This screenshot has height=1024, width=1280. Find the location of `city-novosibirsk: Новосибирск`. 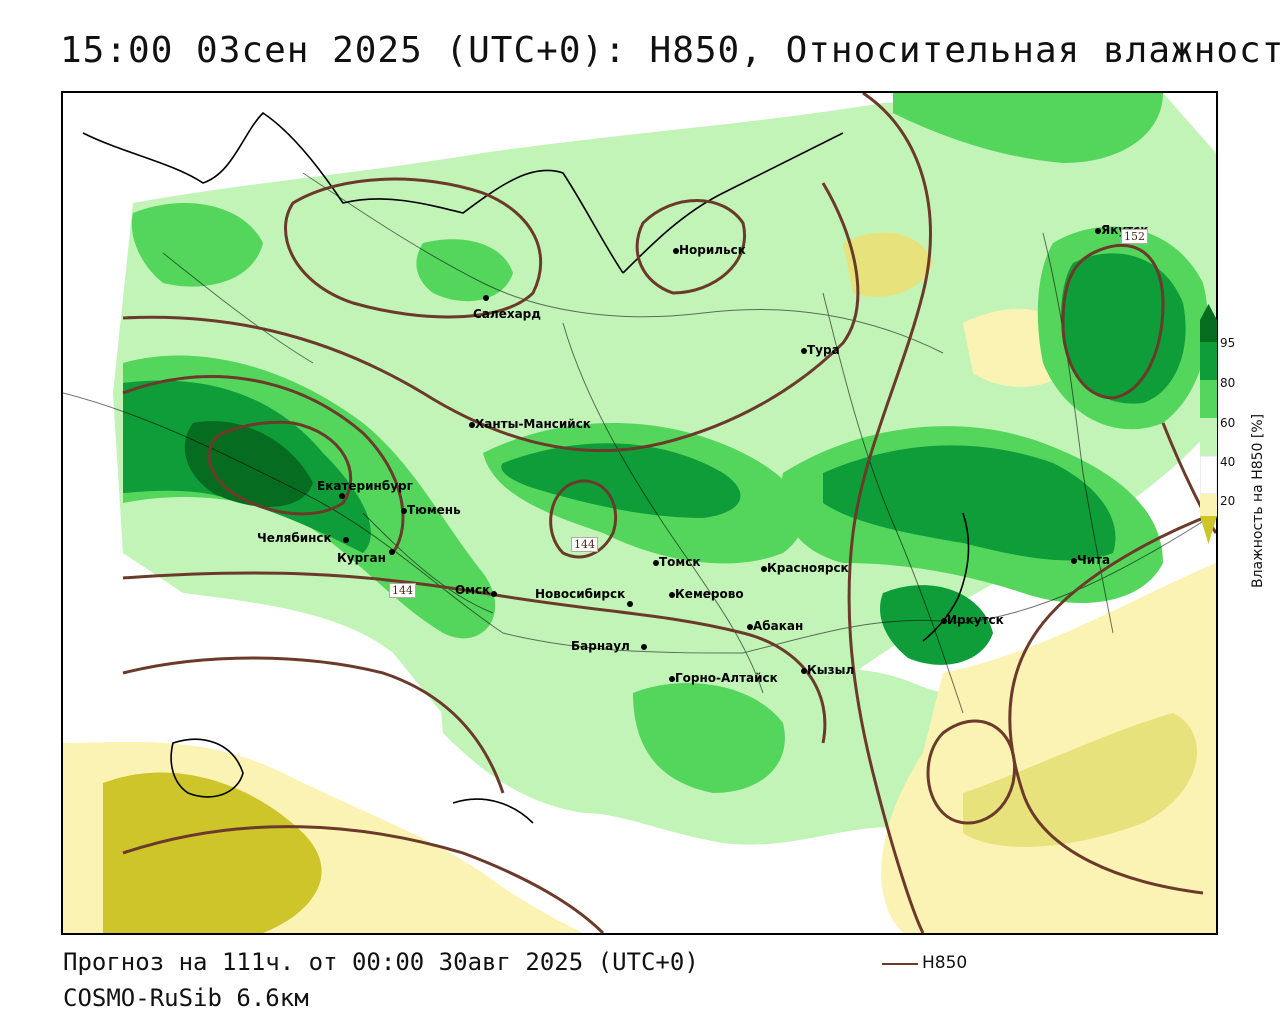

city-novosibirsk: Новосибирск is located at coordinates (584, 597).